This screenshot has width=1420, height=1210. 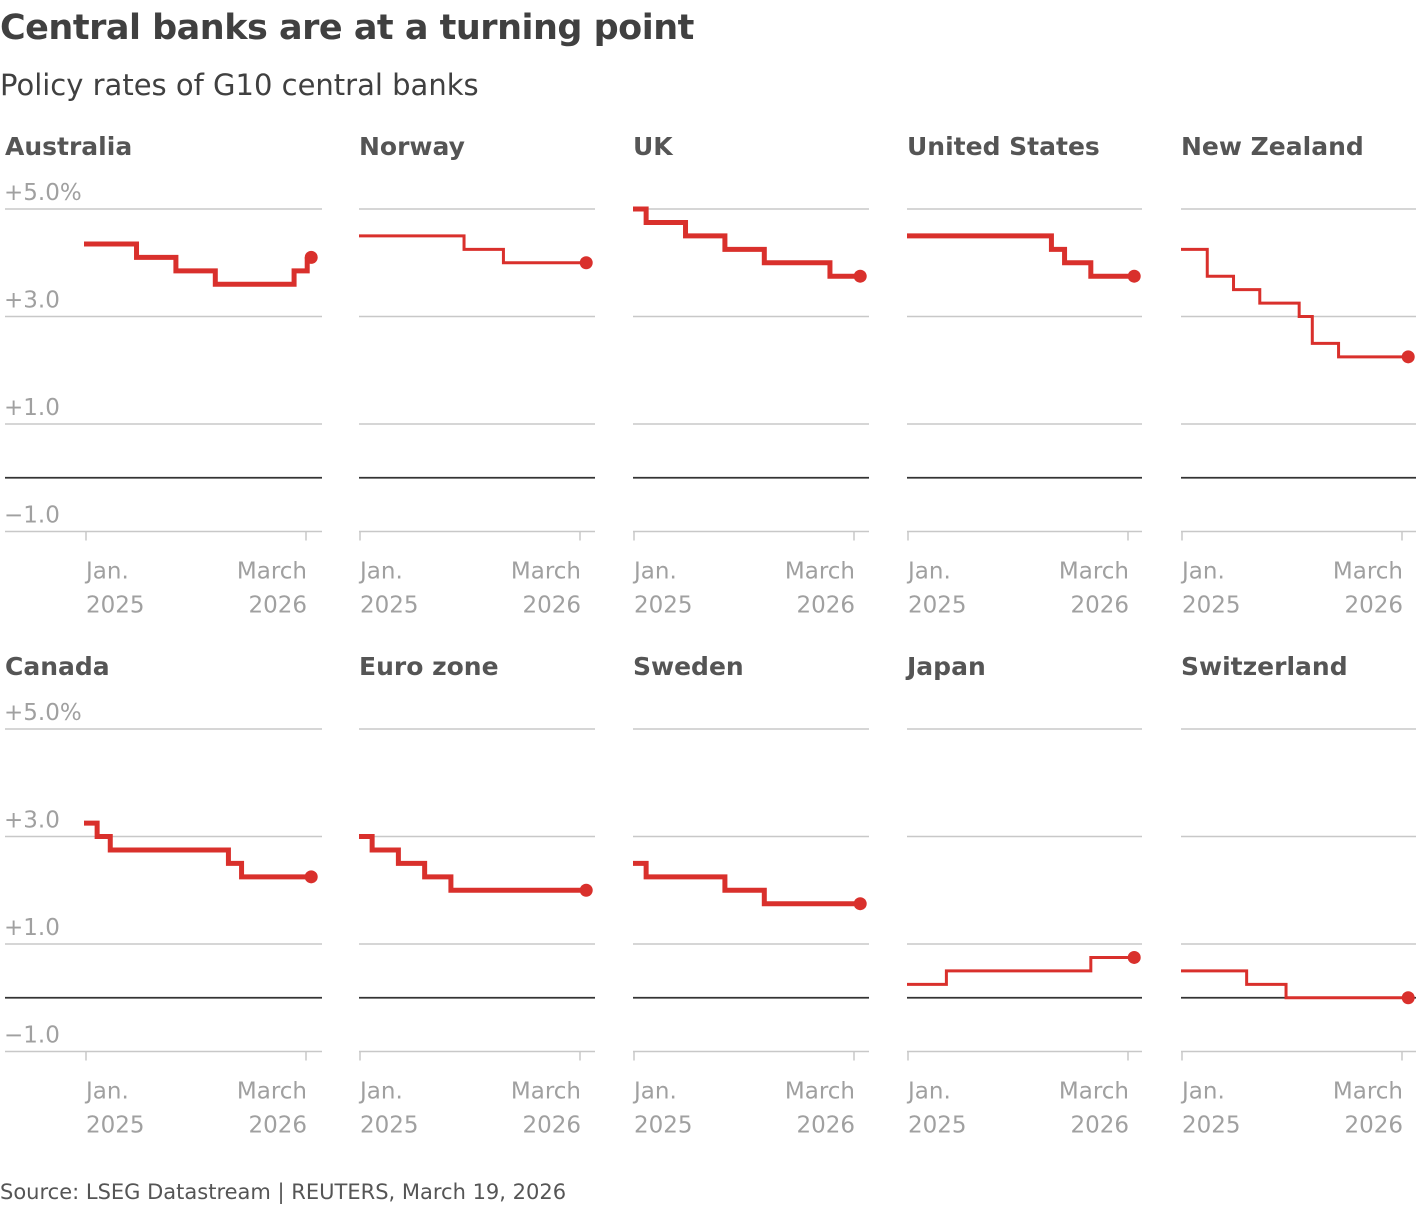 I want to click on panel-new-zealand: New Zealand Jan. 2025 March 2026, so click(x=1298, y=375).